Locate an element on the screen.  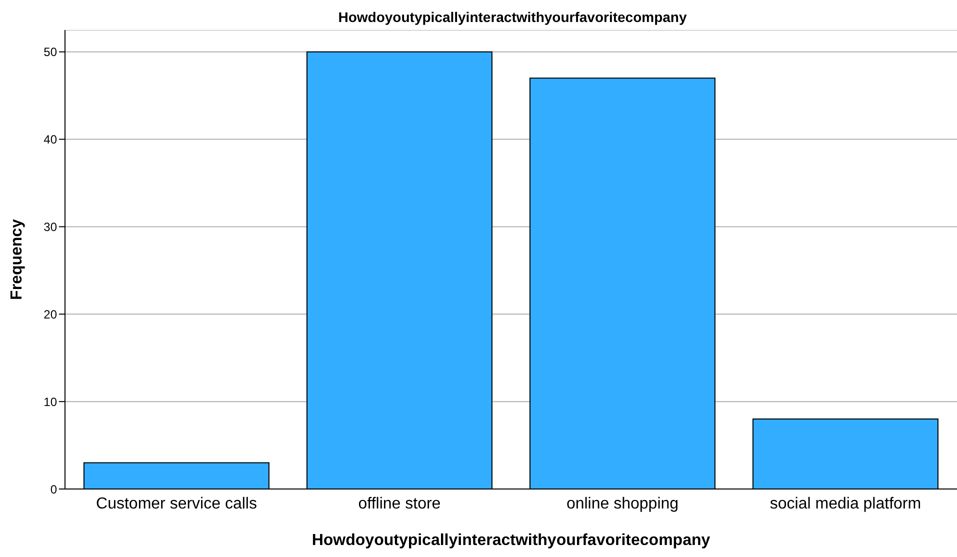
y-tick-label: 20 is located at coordinates (51, 314).